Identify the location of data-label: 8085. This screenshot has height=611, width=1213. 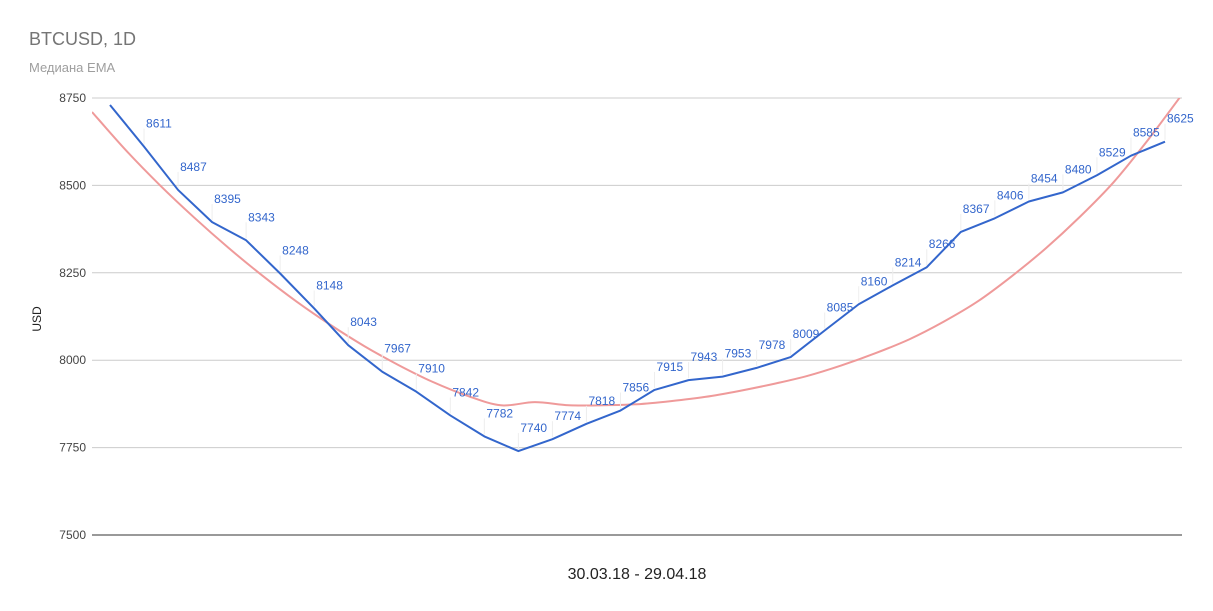
(840, 307).